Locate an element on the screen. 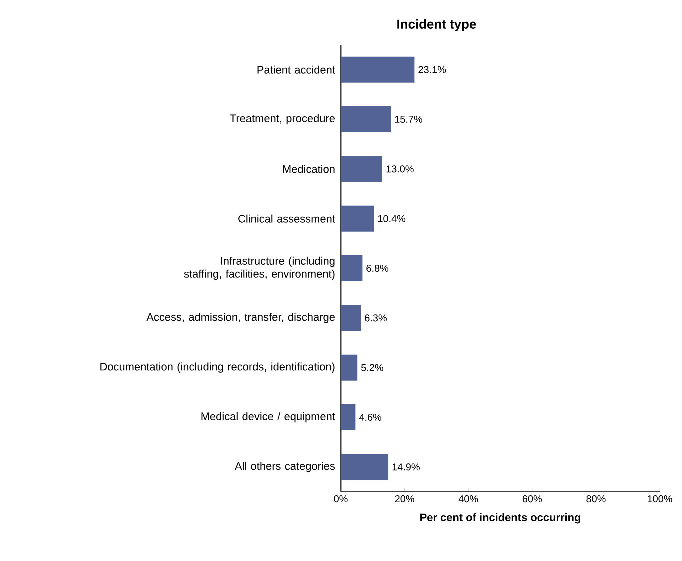 The image size is (682, 561). y-tick-label: Documentation (including records, identification) is located at coordinates (217, 367).